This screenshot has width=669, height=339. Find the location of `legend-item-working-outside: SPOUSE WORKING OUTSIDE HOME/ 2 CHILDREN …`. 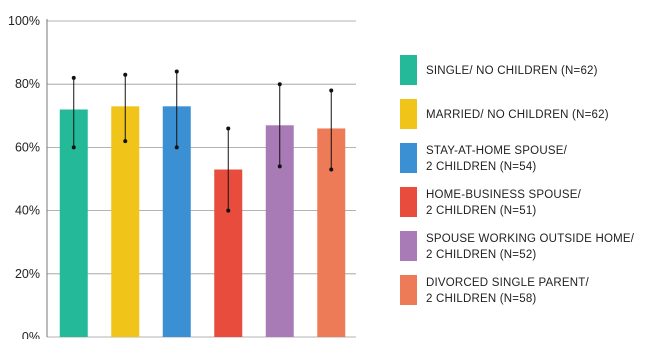

legend-item-working-outside: SPOUSE WORKING OUTSIDE HOME/ 2 CHILDREN … is located at coordinates (517, 247).